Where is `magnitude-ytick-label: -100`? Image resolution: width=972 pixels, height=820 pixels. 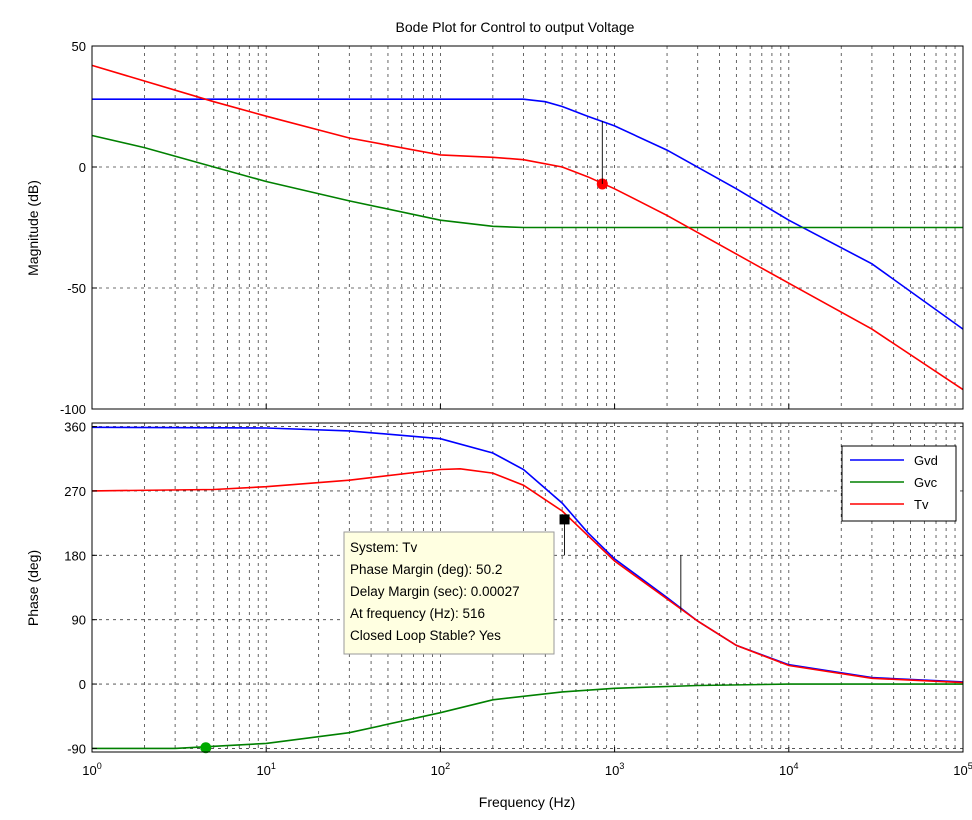 magnitude-ytick-label: -100 is located at coordinates (73, 409).